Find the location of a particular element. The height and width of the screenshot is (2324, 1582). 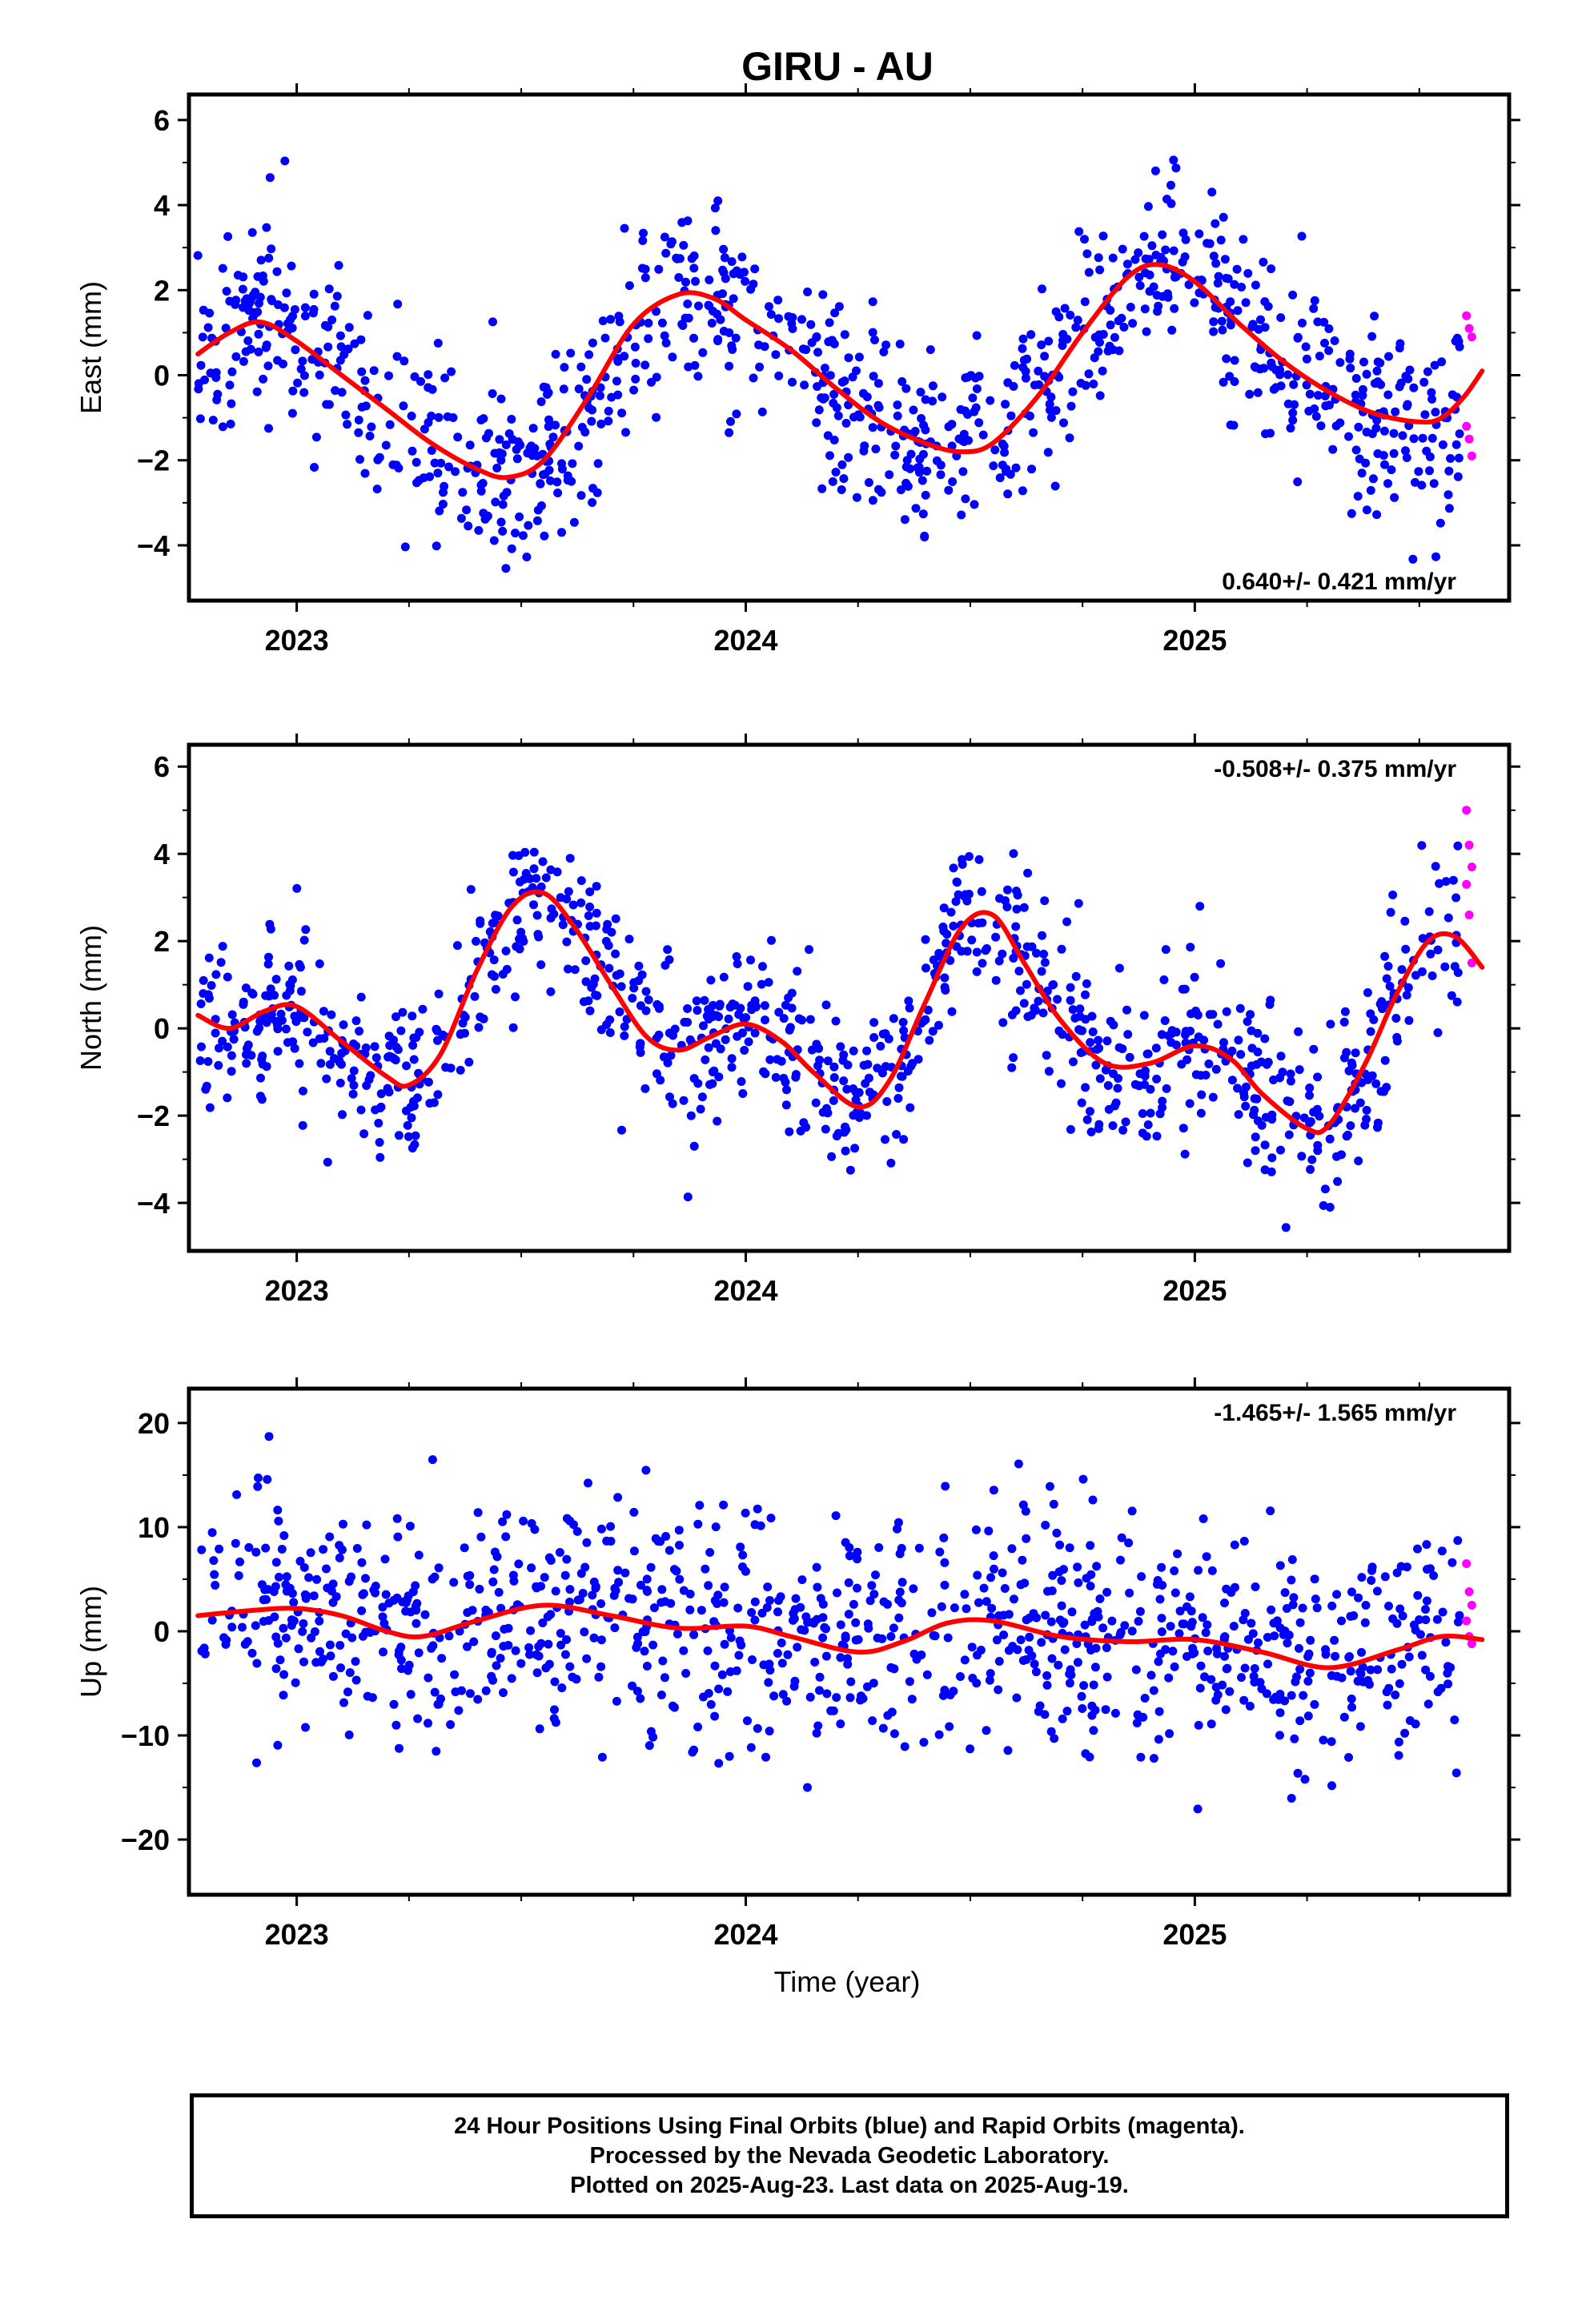

north-x-tick-label: 2024 is located at coordinates (745, 1290).